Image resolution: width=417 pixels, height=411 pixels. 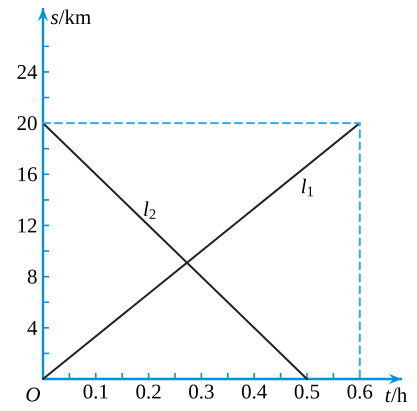 I want to click on y-tick-label: 8, so click(x=32, y=277).